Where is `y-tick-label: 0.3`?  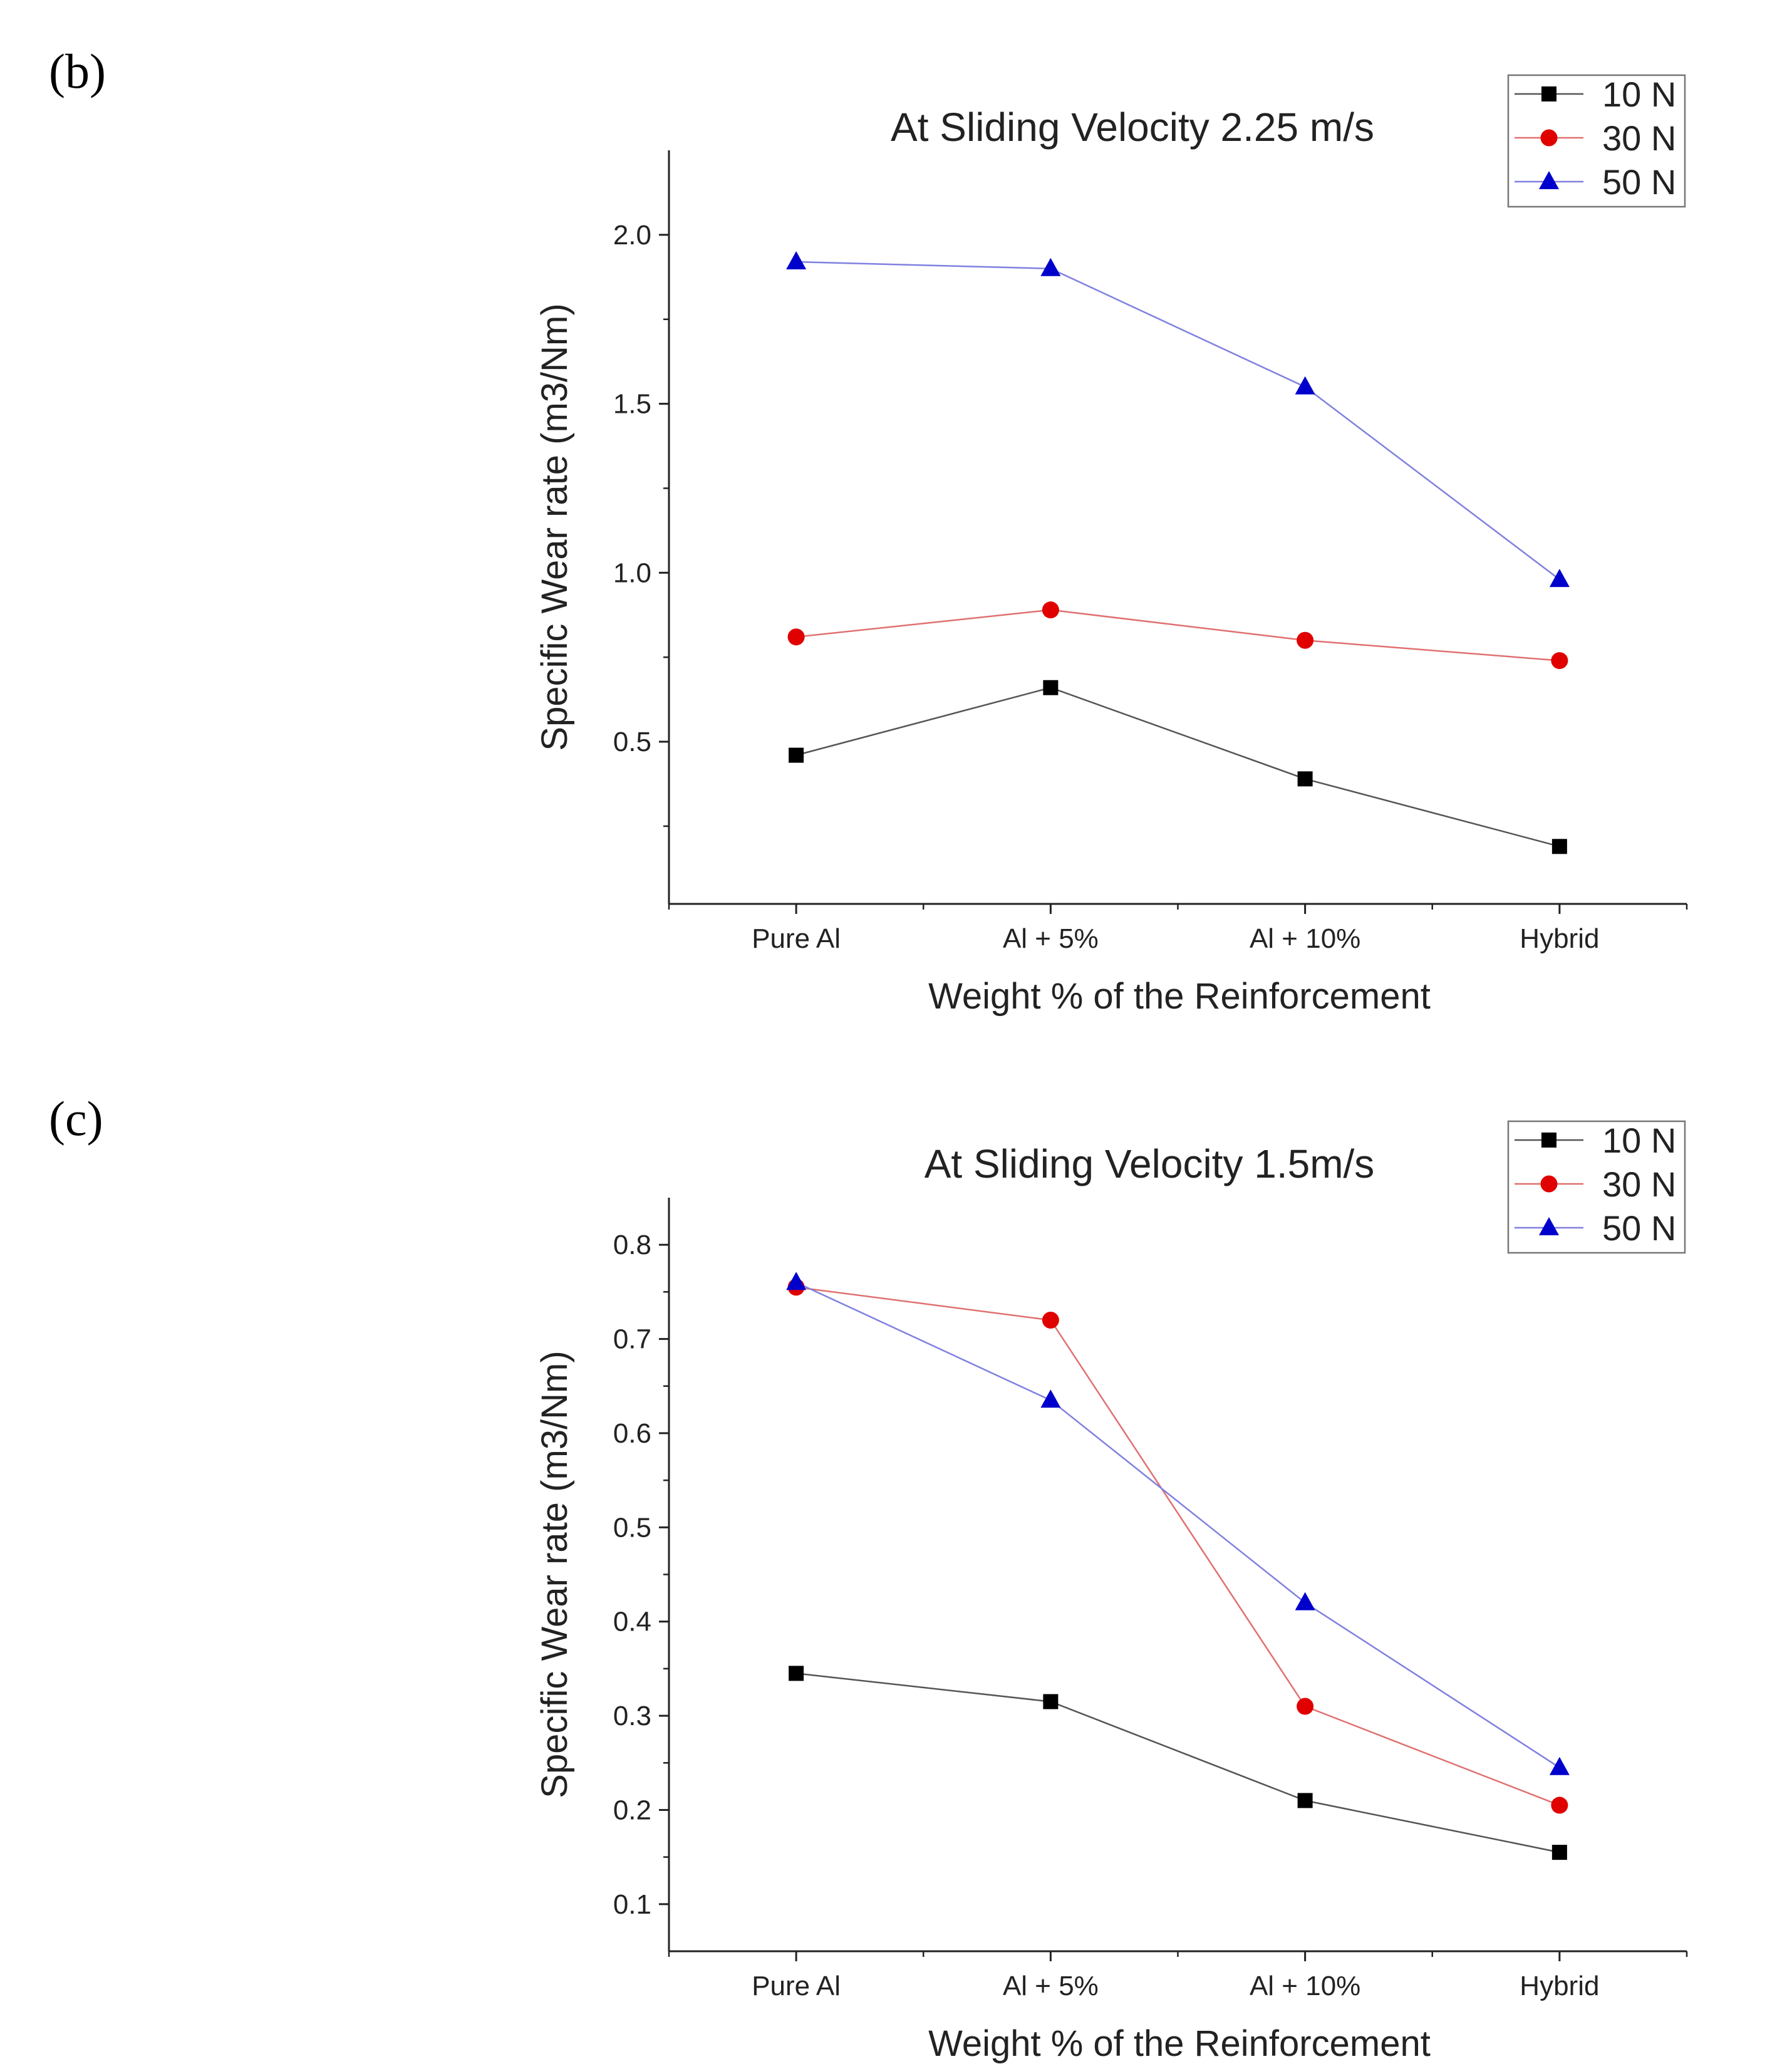 y-tick-label: 0.3 is located at coordinates (632, 1716).